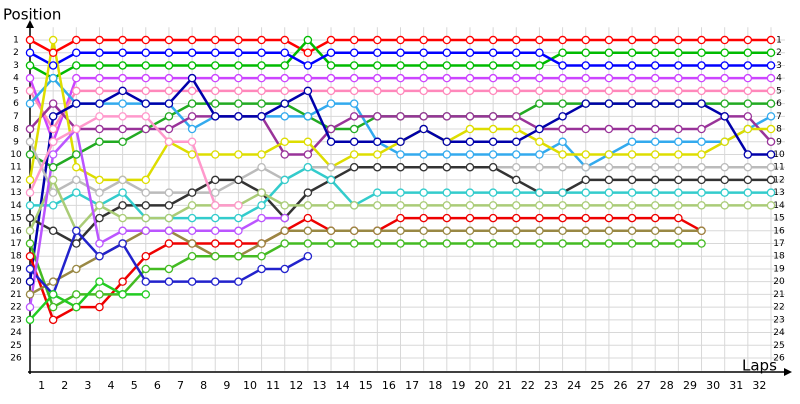  What do you see at coordinates (759, 366) in the screenshot?
I see `x-axis-label: Laps` at bounding box center [759, 366].